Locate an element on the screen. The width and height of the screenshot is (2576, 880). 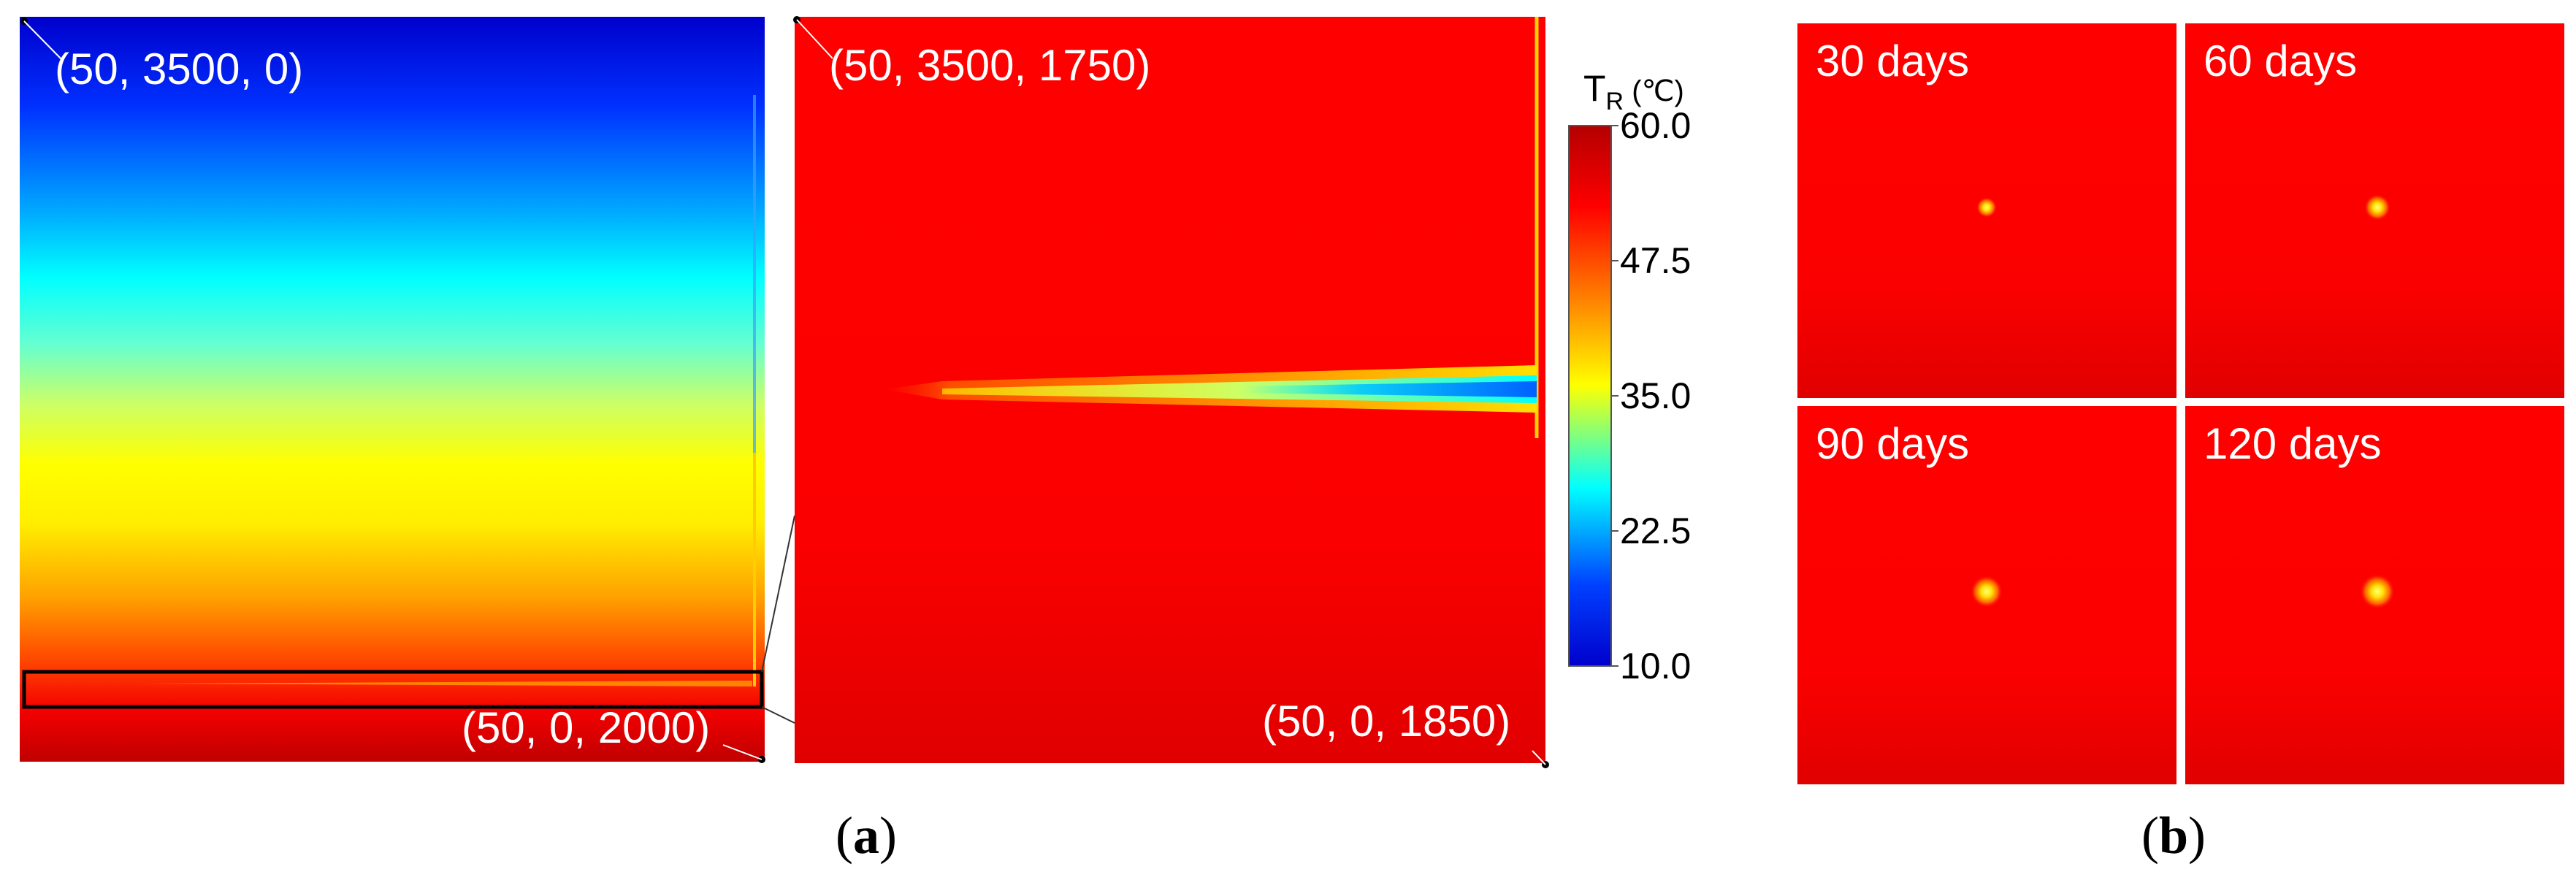
plume-mid is located at coordinates (1239, 389).